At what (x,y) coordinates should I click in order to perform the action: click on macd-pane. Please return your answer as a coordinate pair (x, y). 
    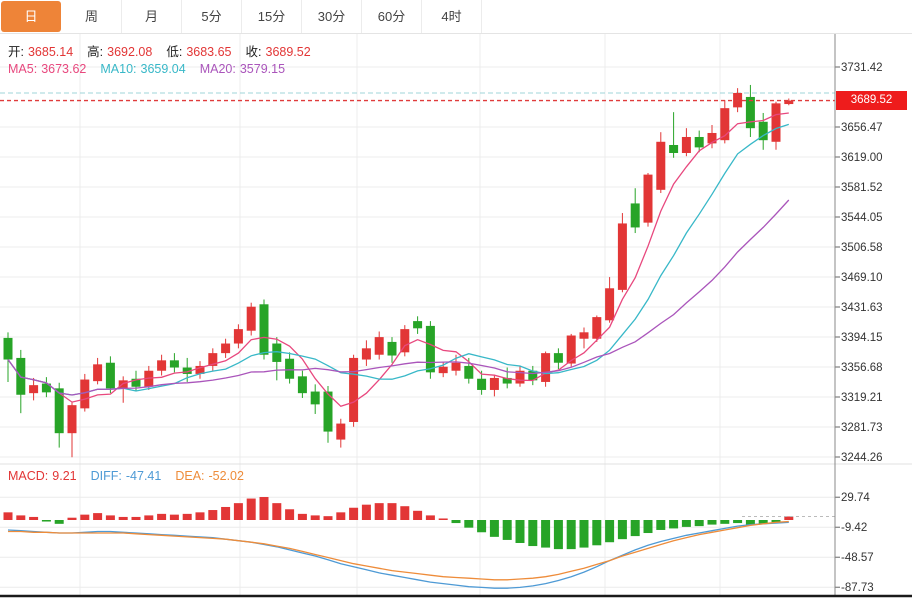
    Looking at the image, I should click on (419, 543).